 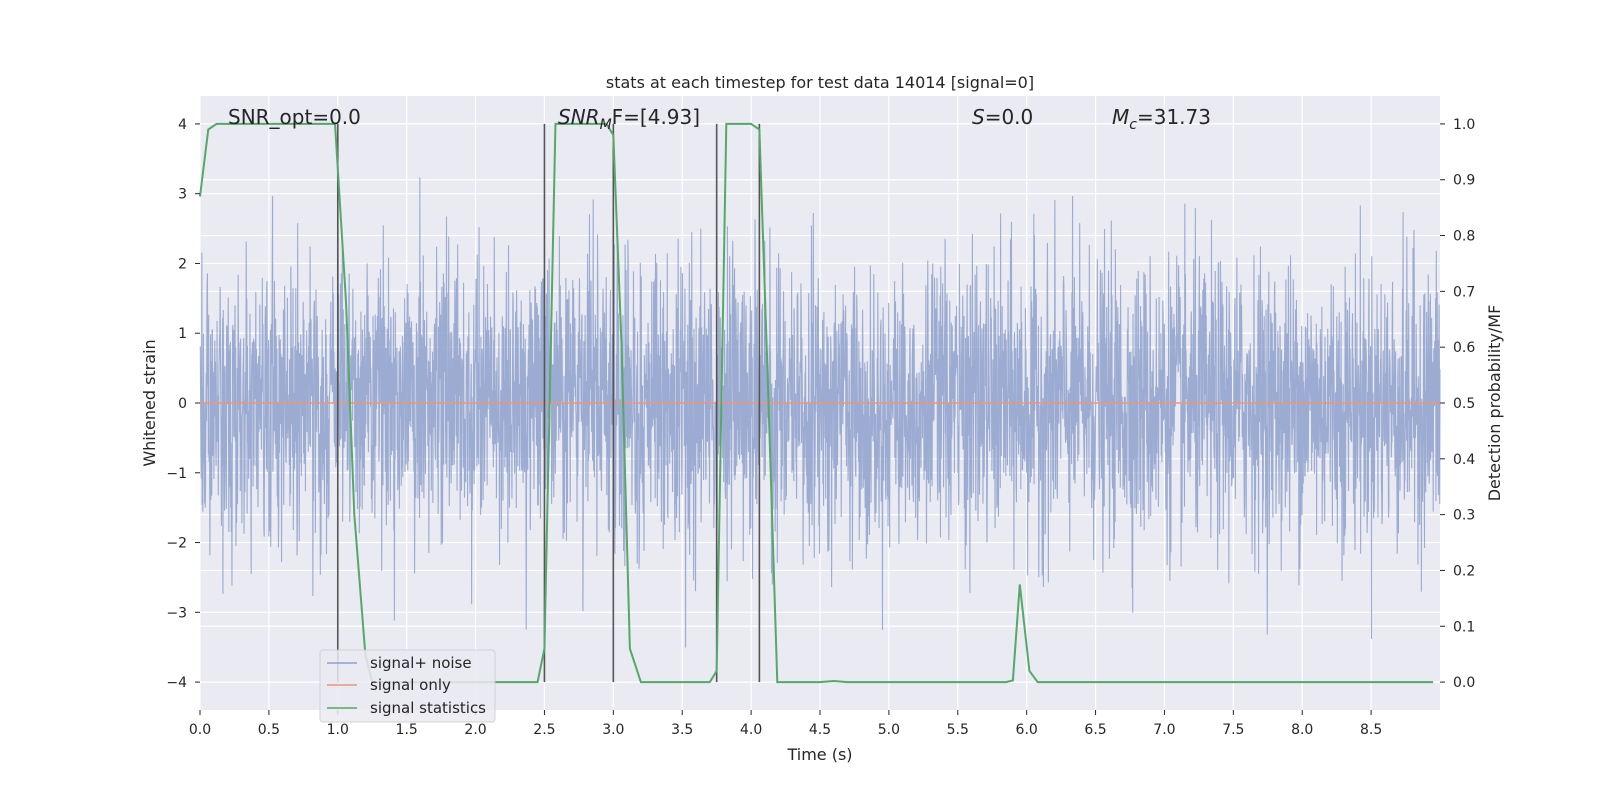 I want to click on y-right-tick-label: 0.4, so click(x=1464, y=460).